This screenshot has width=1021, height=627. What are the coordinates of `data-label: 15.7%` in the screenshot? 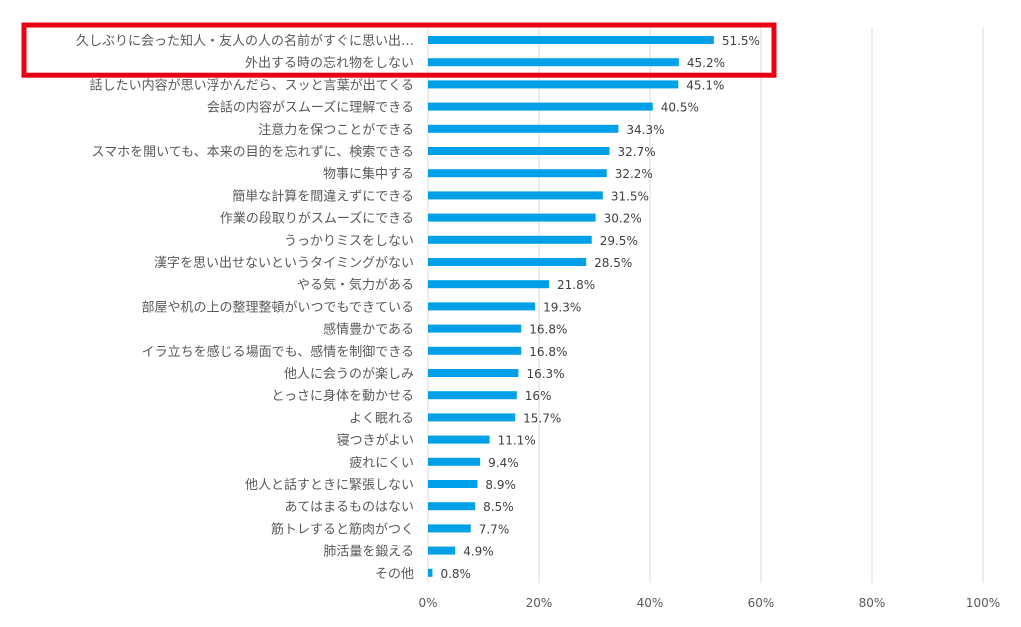 It's located at (542, 418).